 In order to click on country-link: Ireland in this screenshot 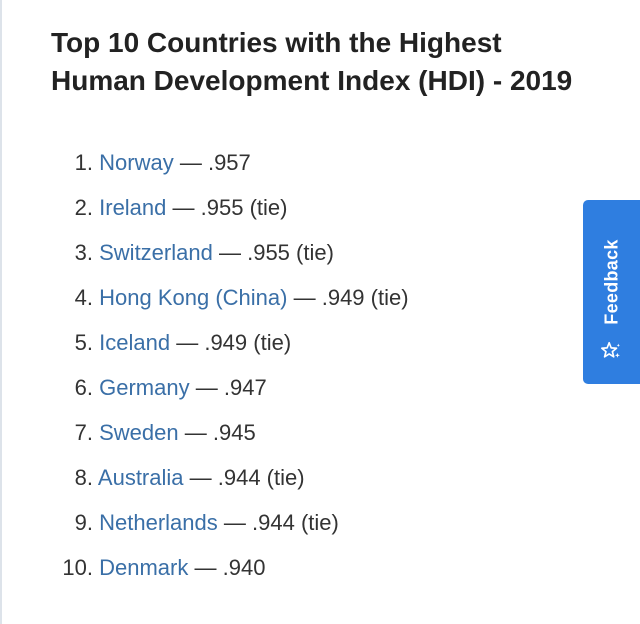, I will do `click(133, 207)`.